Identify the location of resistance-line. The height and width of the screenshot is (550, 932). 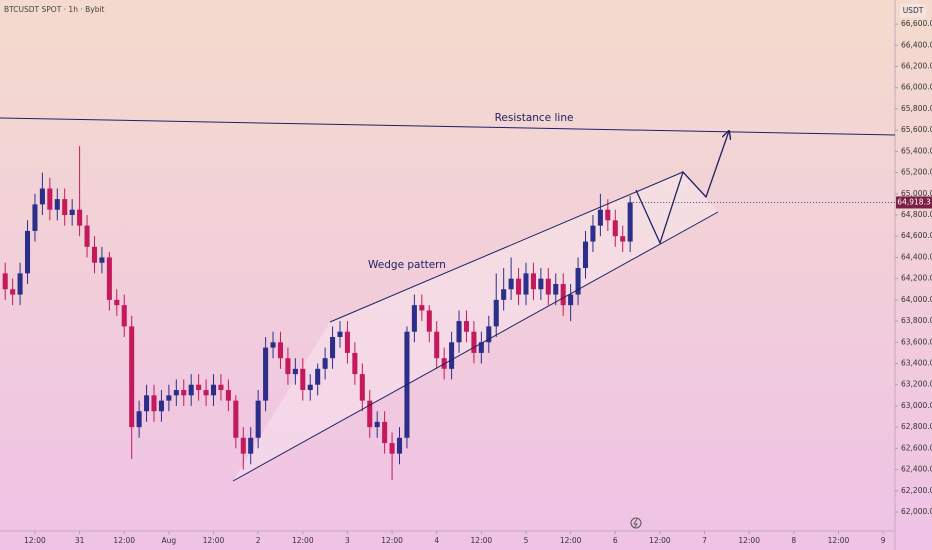
(448, 126).